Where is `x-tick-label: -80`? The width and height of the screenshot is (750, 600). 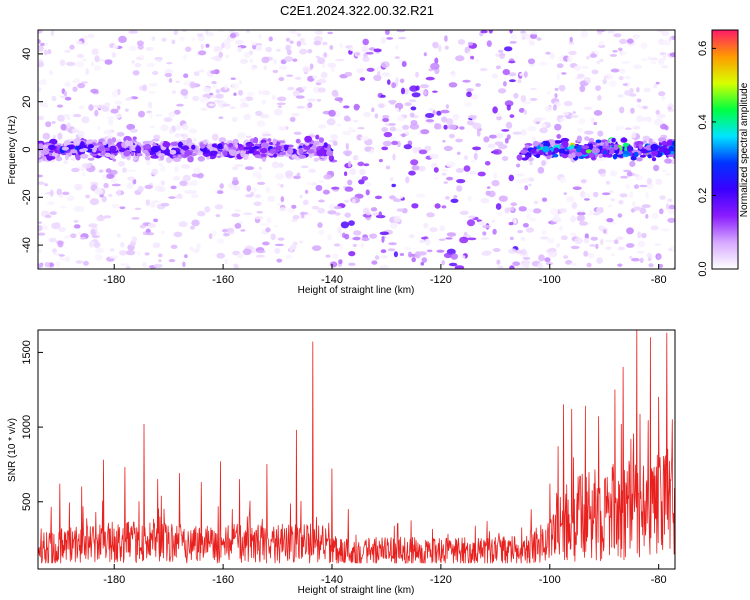
x-tick-label: -80 is located at coordinates (659, 580).